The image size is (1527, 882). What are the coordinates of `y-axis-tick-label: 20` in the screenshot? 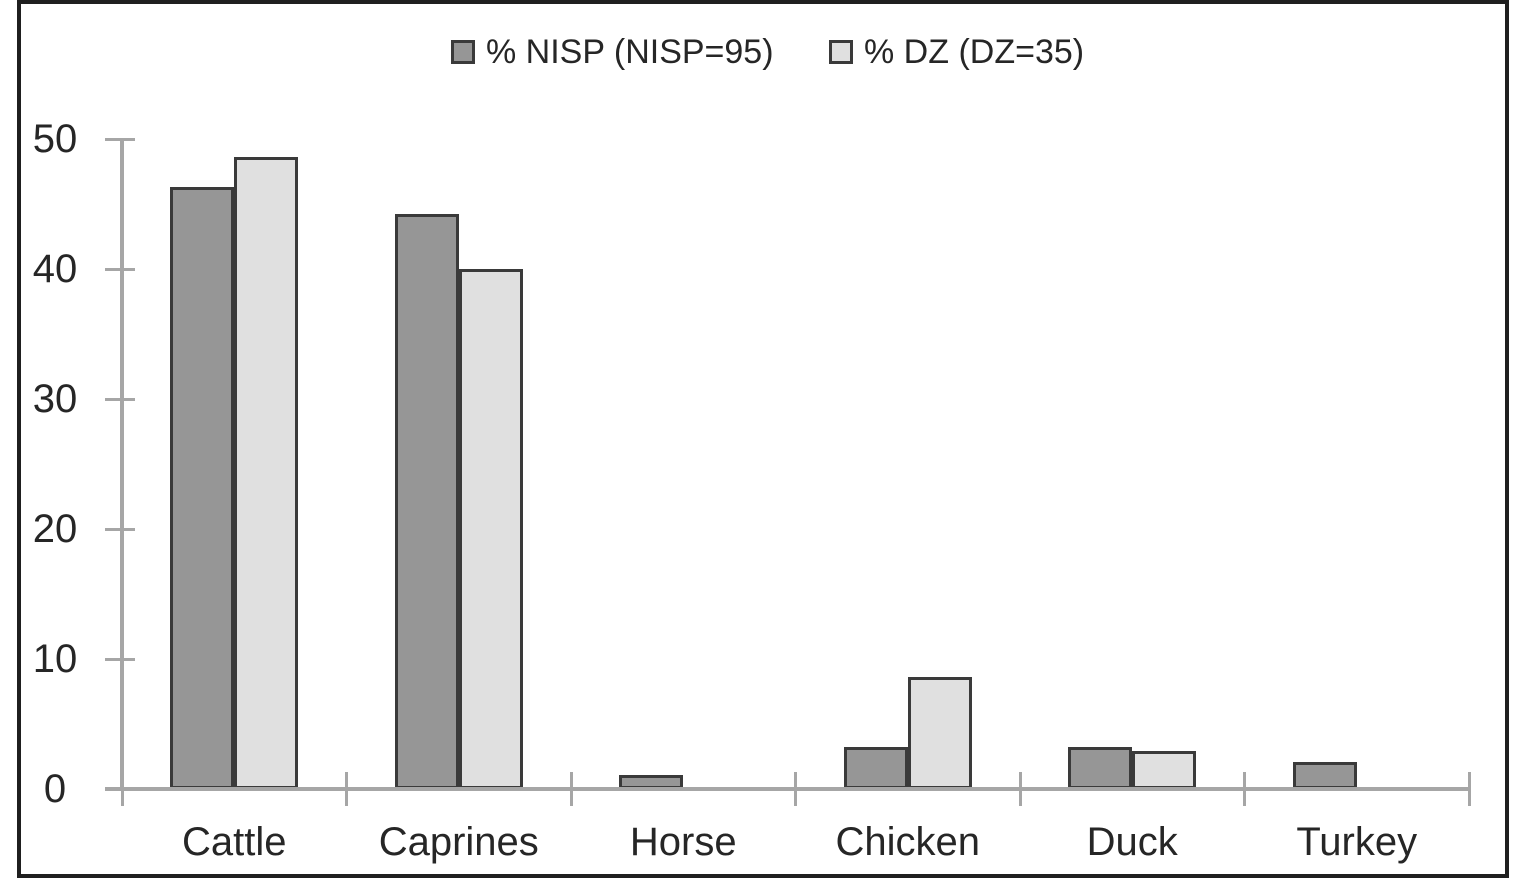 It's located at (55, 529).